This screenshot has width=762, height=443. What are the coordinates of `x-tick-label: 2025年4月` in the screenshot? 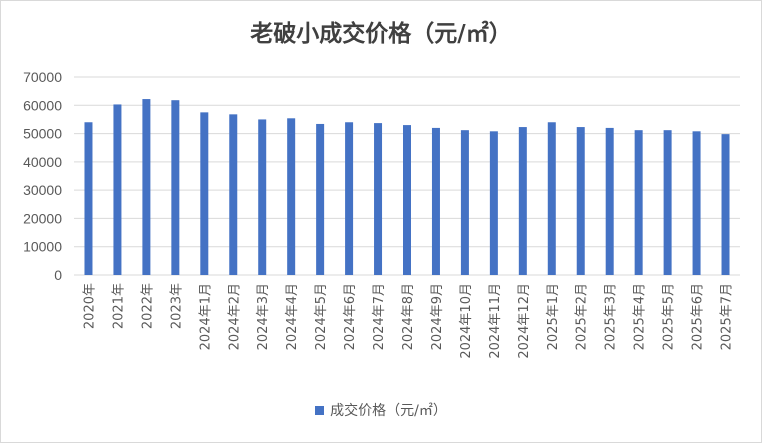 It's located at (640, 316).